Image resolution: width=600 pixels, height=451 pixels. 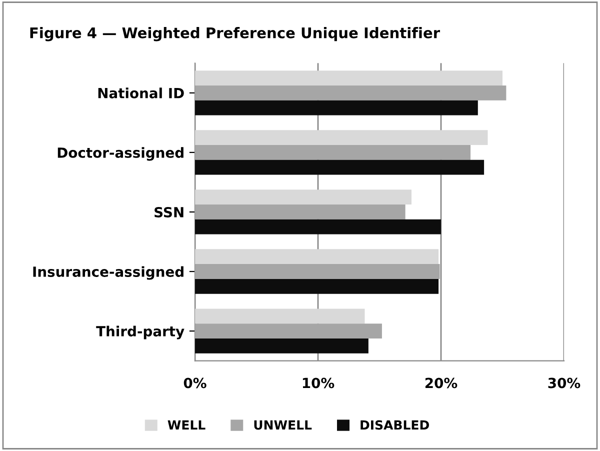 What do you see at coordinates (318, 383) in the screenshot?
I see `x-tick-label: 10%` at bounding box center [318, 383].